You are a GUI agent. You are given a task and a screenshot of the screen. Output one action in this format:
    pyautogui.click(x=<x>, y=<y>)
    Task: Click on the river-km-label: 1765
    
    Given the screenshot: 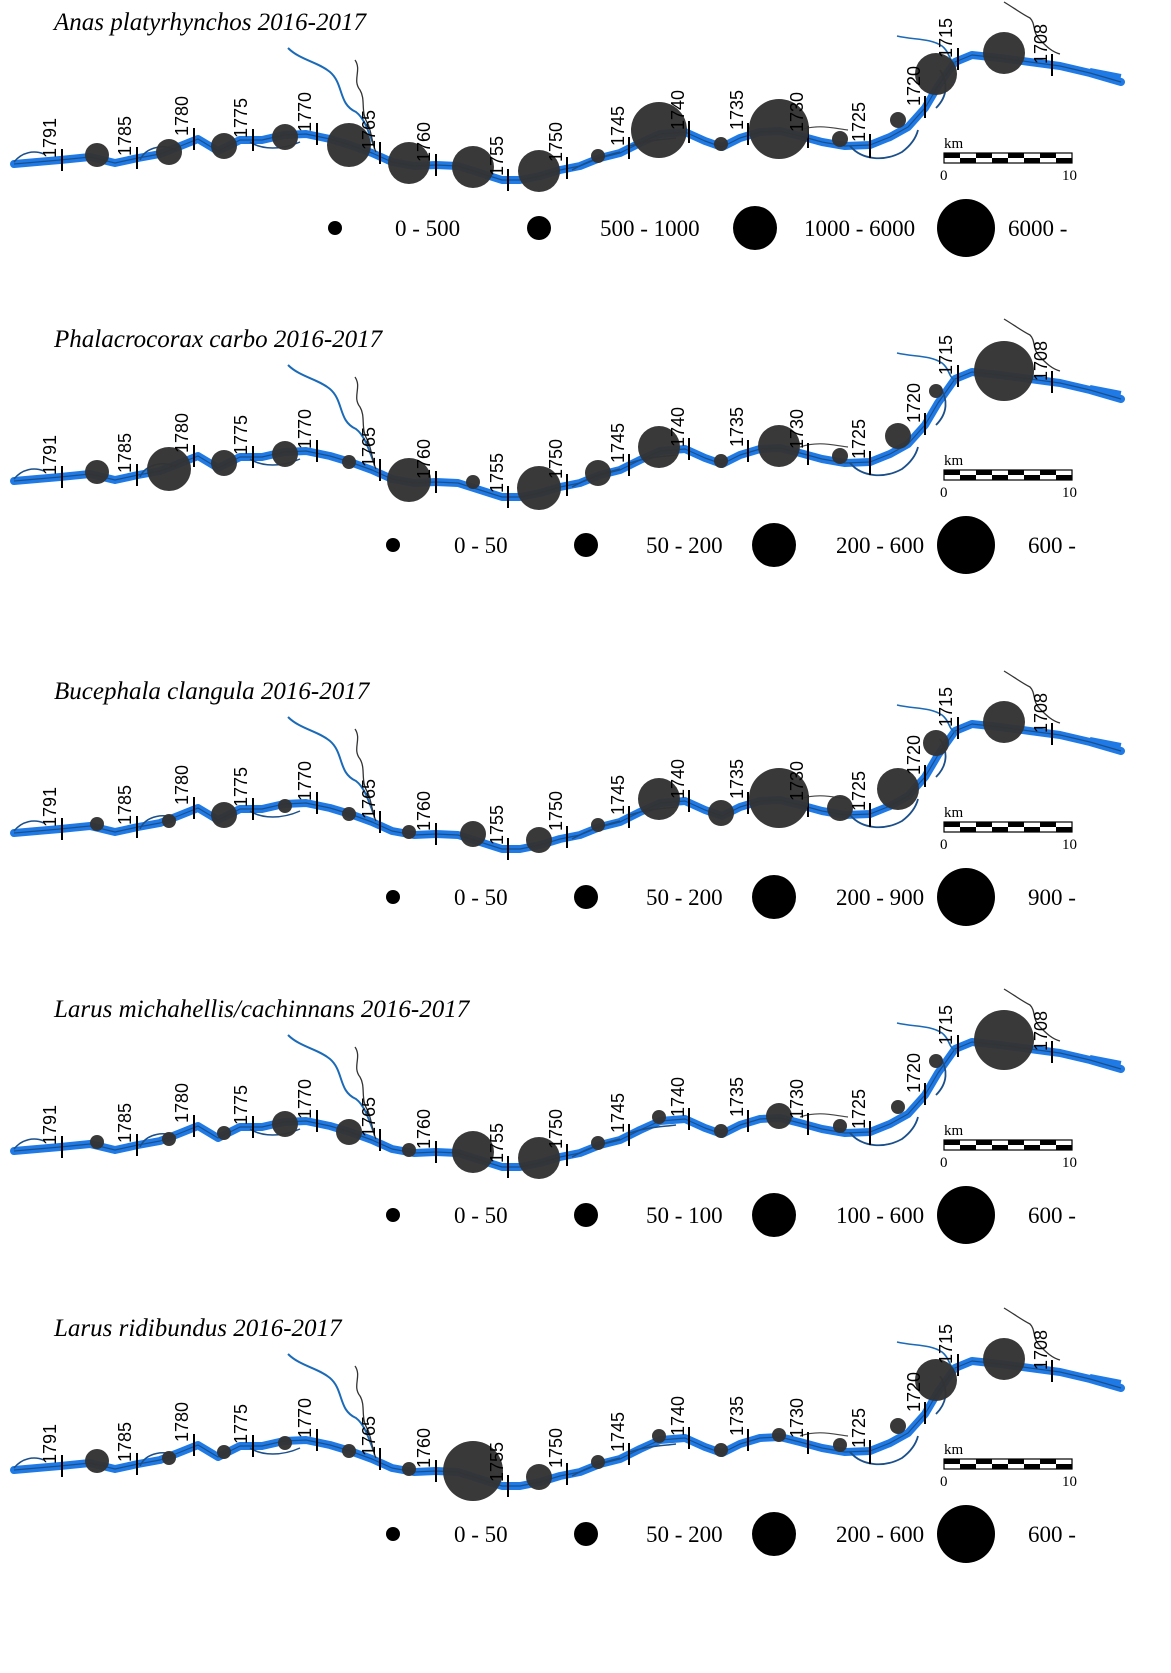 What is the action you would take?
    pyautogui.click(x=369, y=1436)
    